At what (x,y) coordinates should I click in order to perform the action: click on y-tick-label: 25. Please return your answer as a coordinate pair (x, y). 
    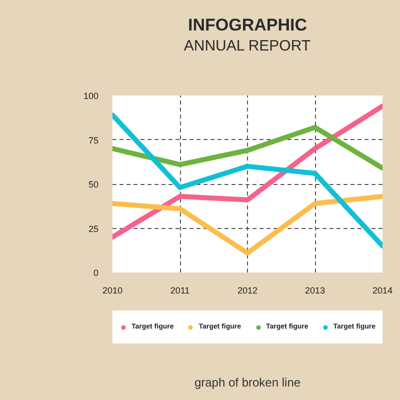
    Looking at the image, I should click on (93, 229).